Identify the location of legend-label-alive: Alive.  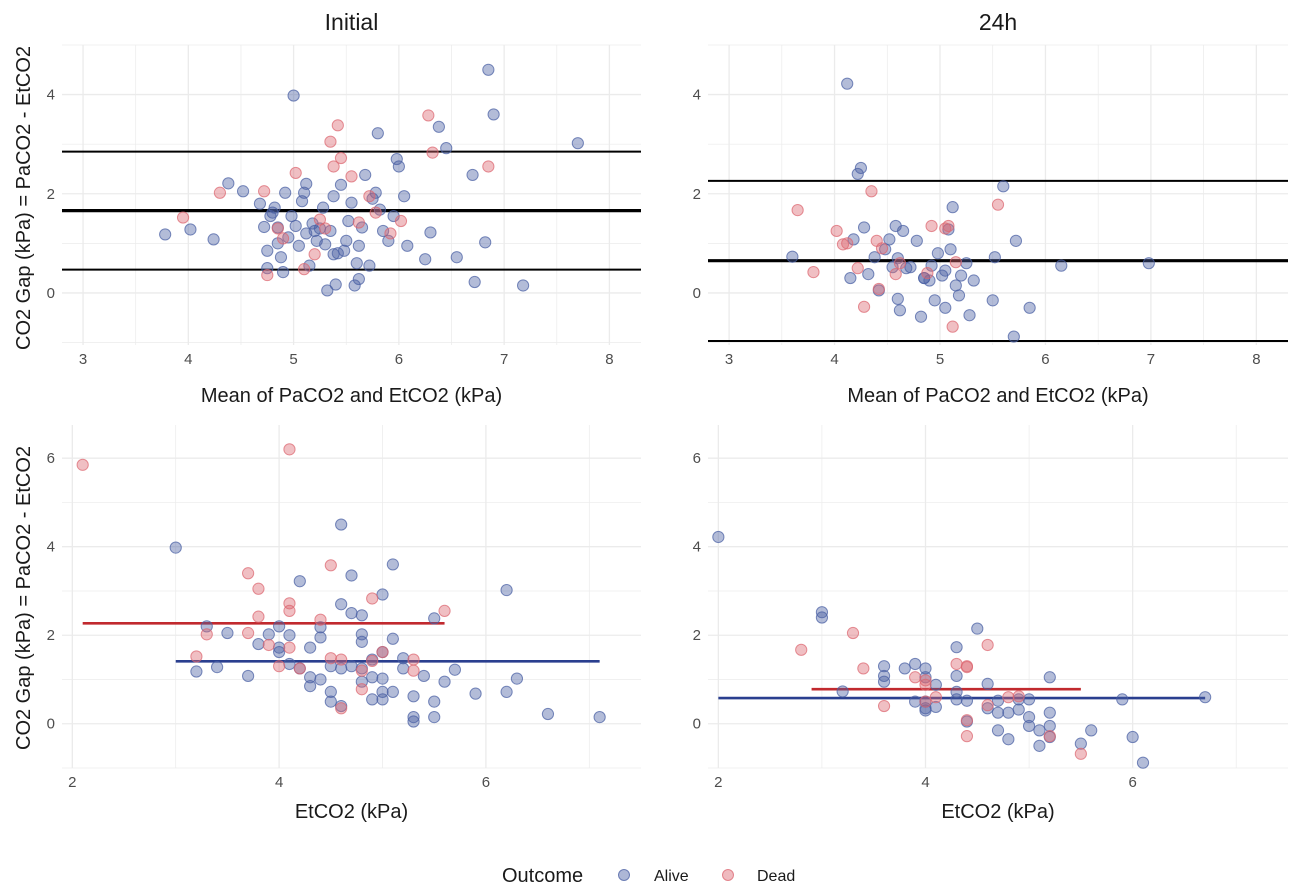
(671, 876).